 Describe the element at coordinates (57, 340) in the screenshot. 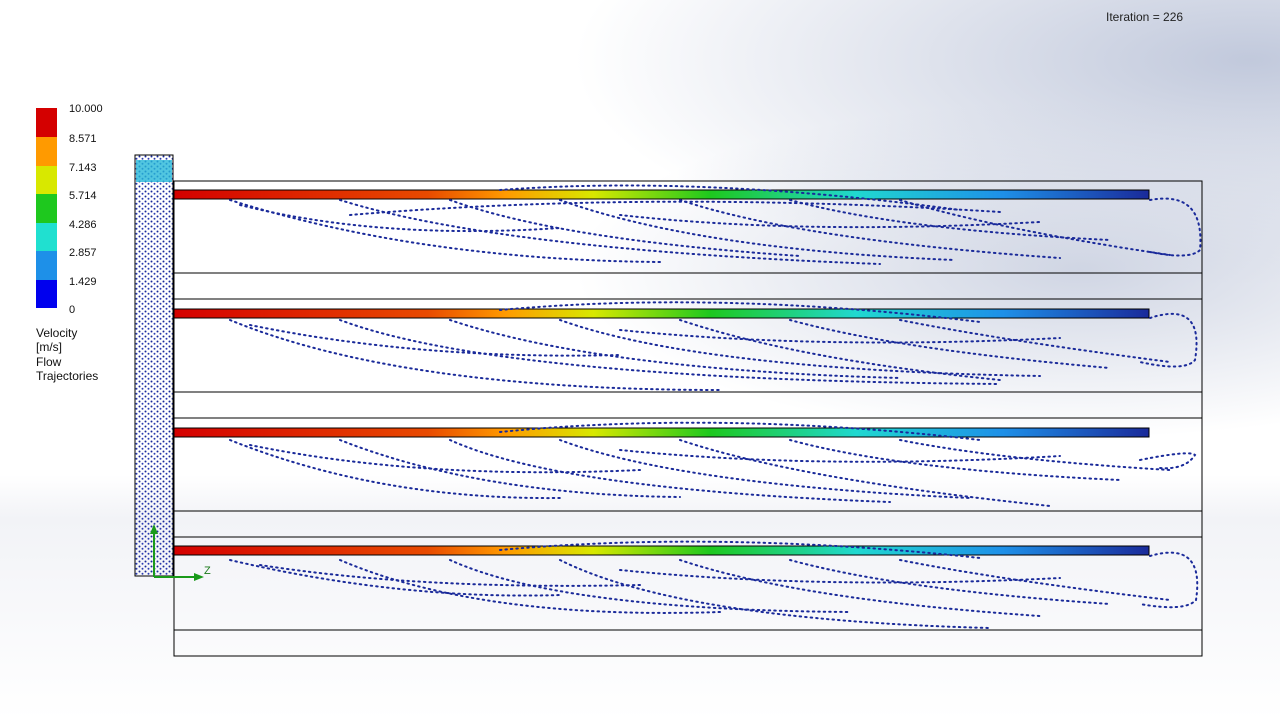

I see `legend-title: Velocity [m/s]` at that location.